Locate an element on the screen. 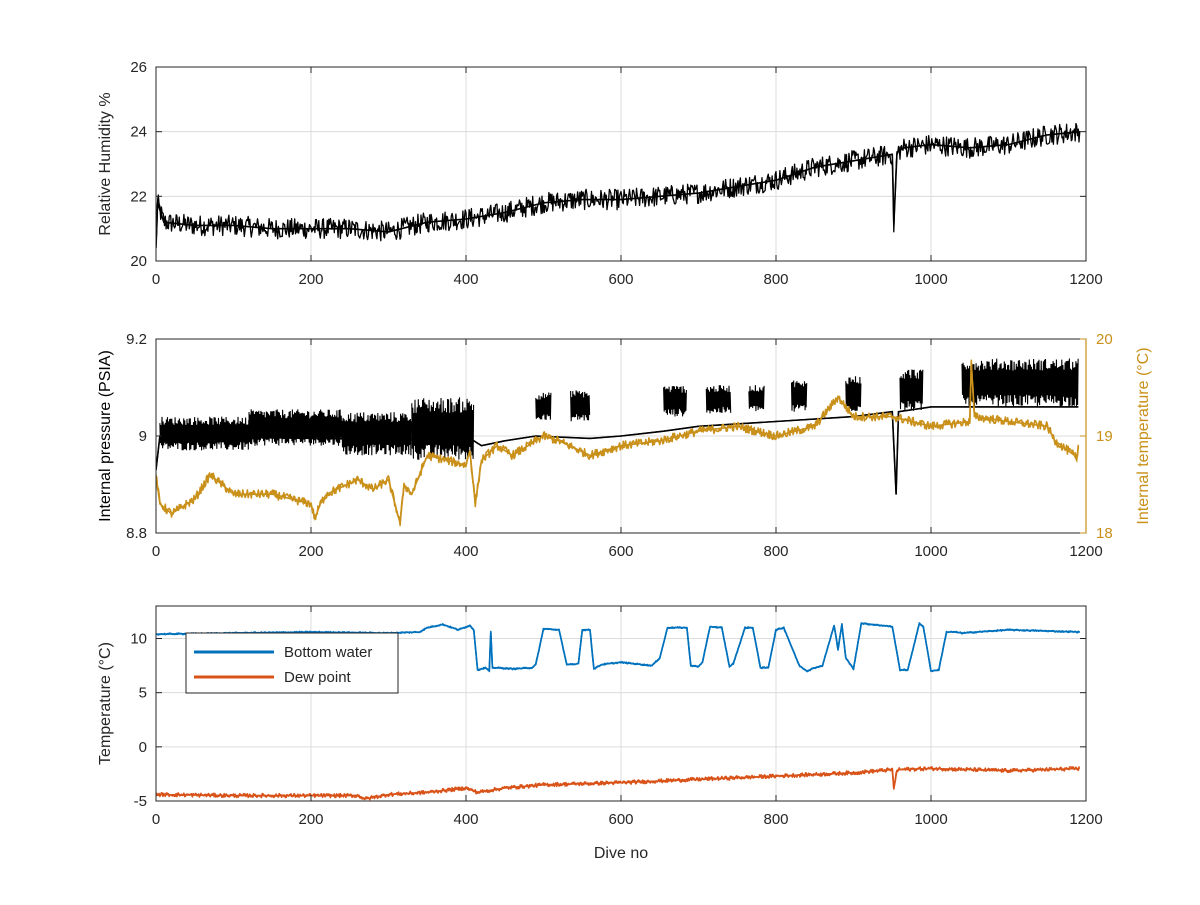 The height and width of the screenshot is (905, 1200). x-axis-label: Dive no is located at coordinates (621, 853).